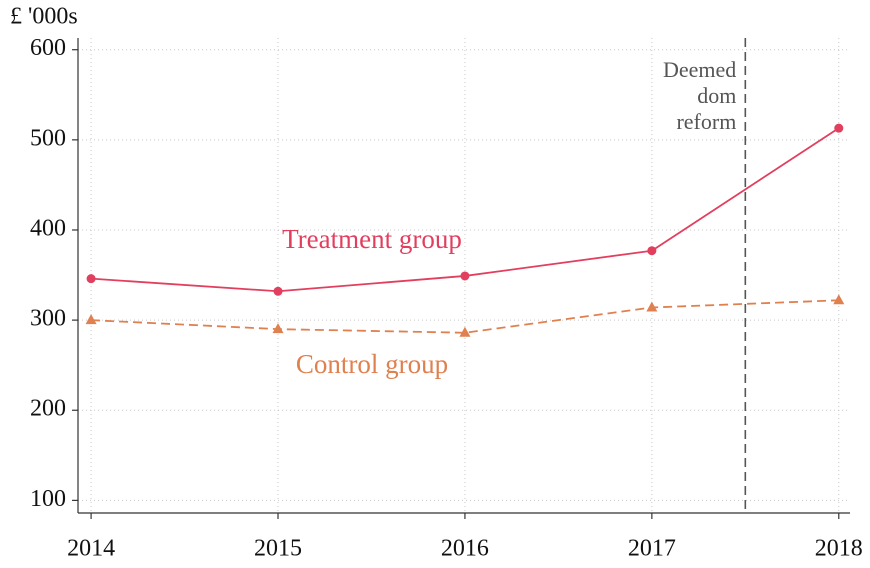 The width and height of the screenshot is (870, 568). I want to click on x-tick-label: 2018, so click(839, 549).